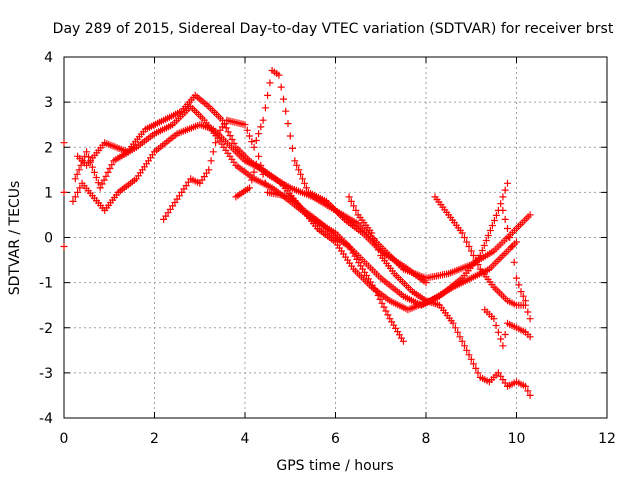 Image resolution: width=640 pixels, height=480 pixels. I want to click on y-tick-label: -4, so click(46, 419).